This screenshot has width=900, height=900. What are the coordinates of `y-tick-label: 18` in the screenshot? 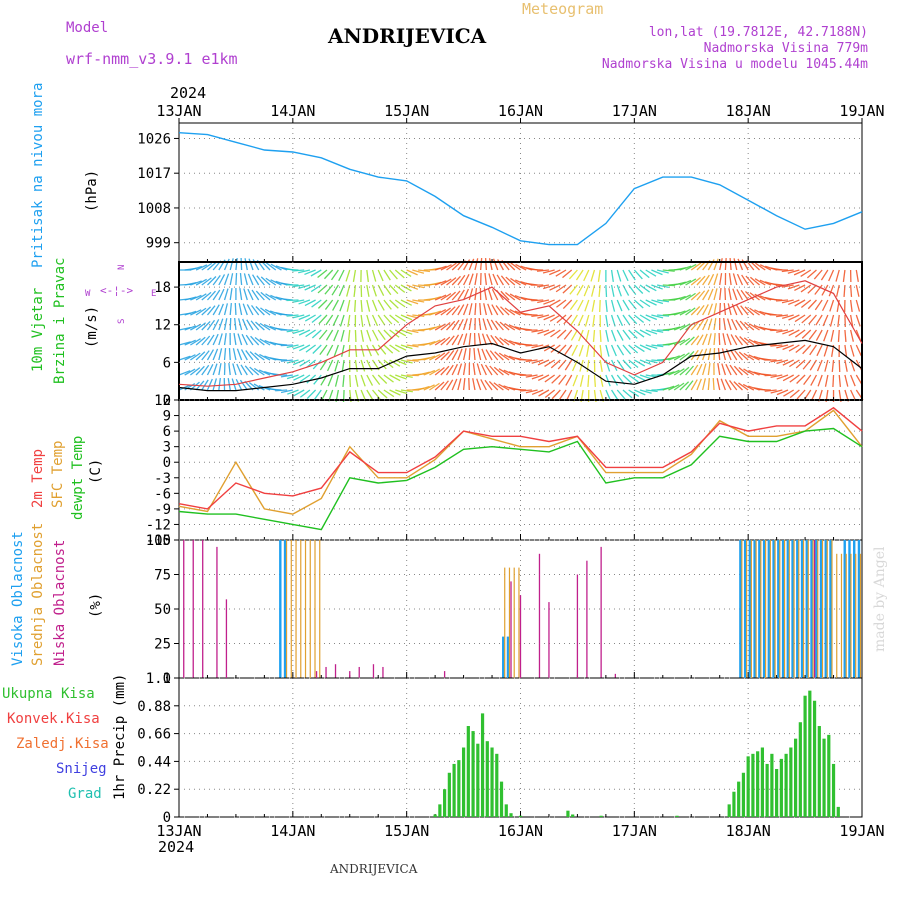 It's located at (162, 288).